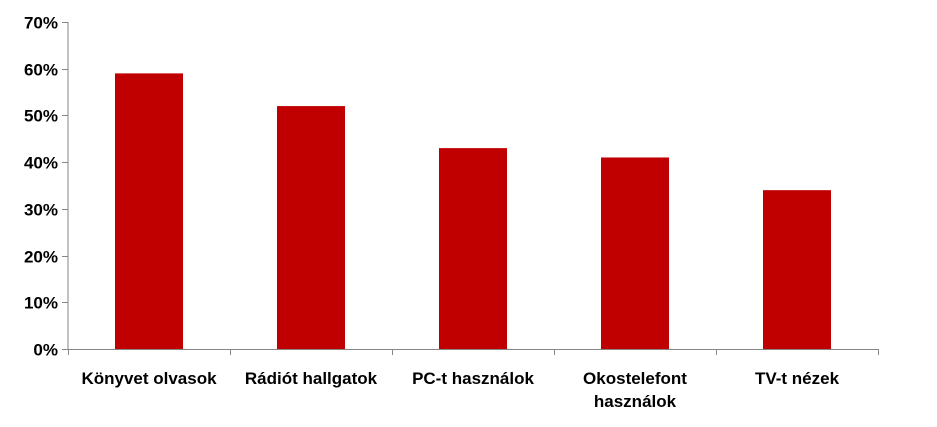 Image resolution: width=937 pixels, height=427 pixels. I want to click on x-category-label: használok, so click(635, 401).